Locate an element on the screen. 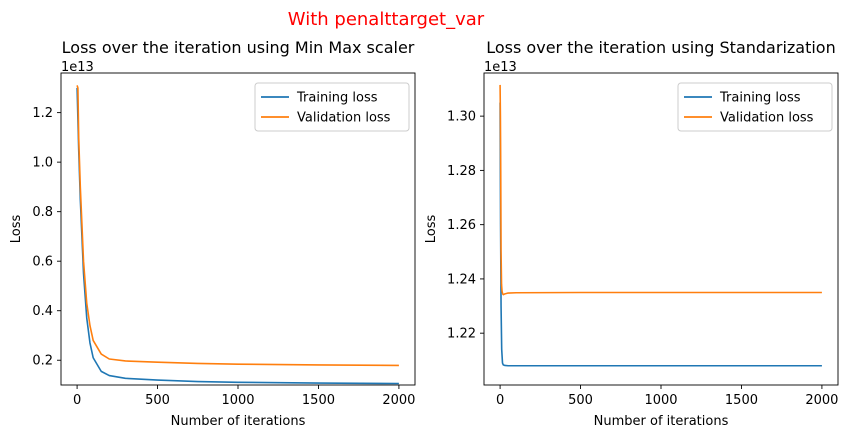 The image size is (851, 438). y-tick-label: 1.28 is located at coordinates (461, 171).